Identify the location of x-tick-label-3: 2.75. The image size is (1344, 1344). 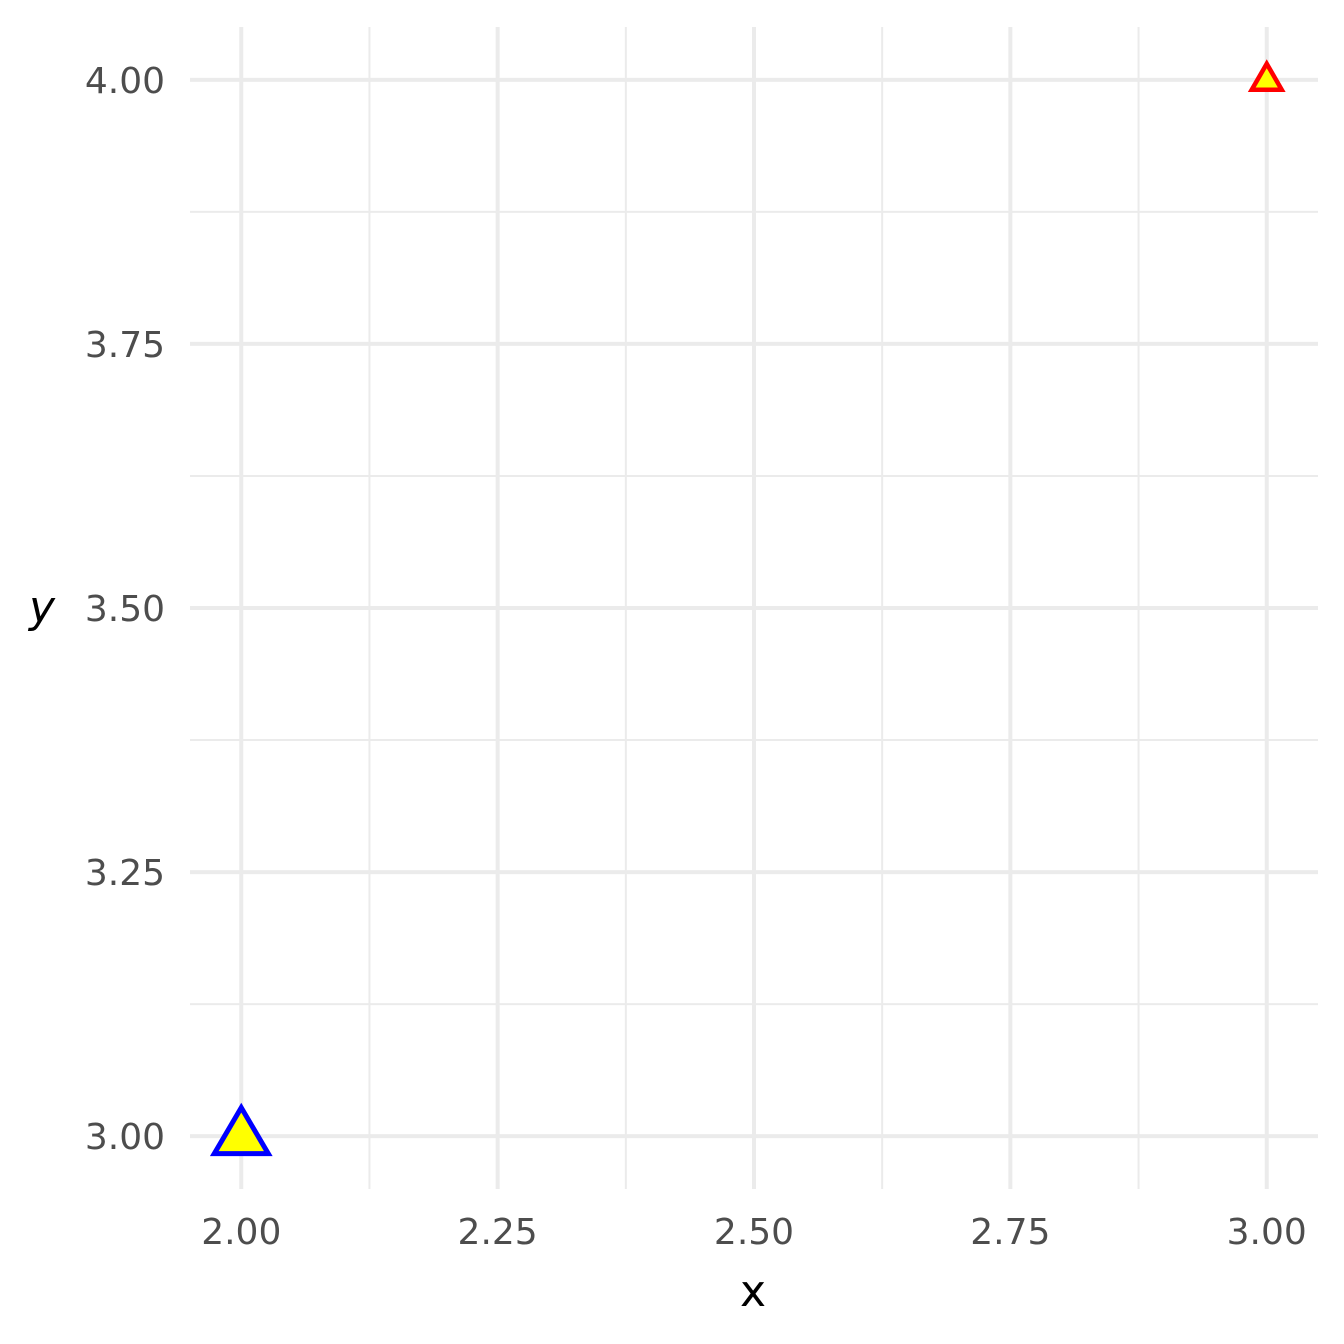
(1010, 1232).